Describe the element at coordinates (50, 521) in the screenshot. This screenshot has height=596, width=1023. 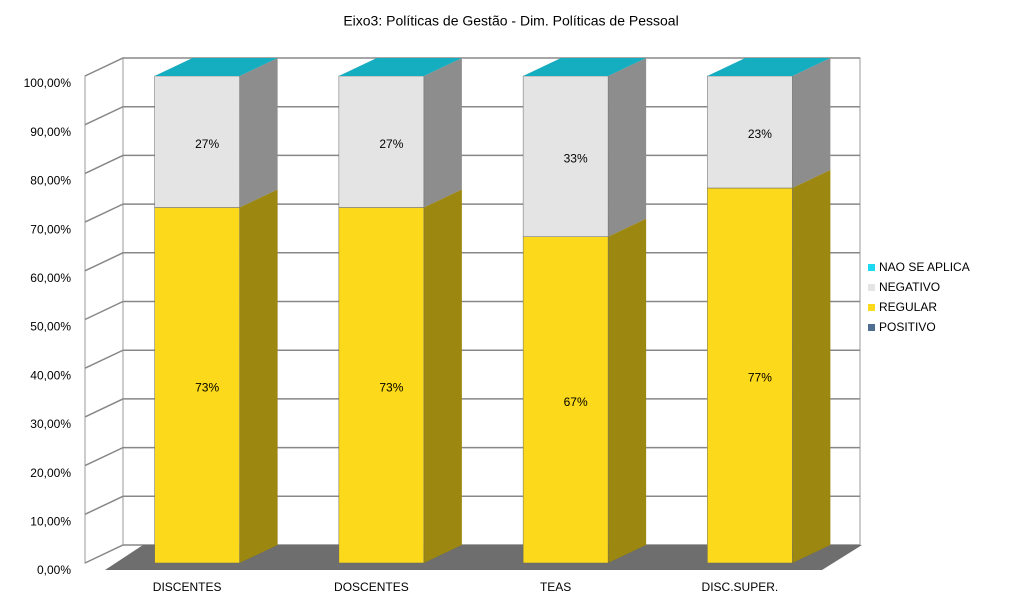
I see `y-tick-label: 10,00%` at that location.